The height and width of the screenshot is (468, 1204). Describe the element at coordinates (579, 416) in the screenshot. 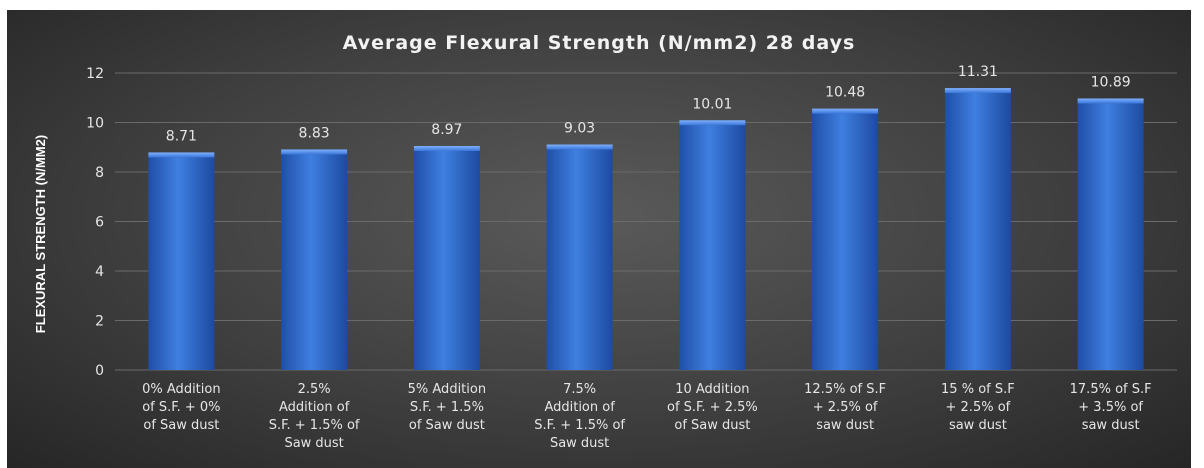

I see `category-label: 7.5% Addition of S.F. + 1.5% of Saw dust` at that location.